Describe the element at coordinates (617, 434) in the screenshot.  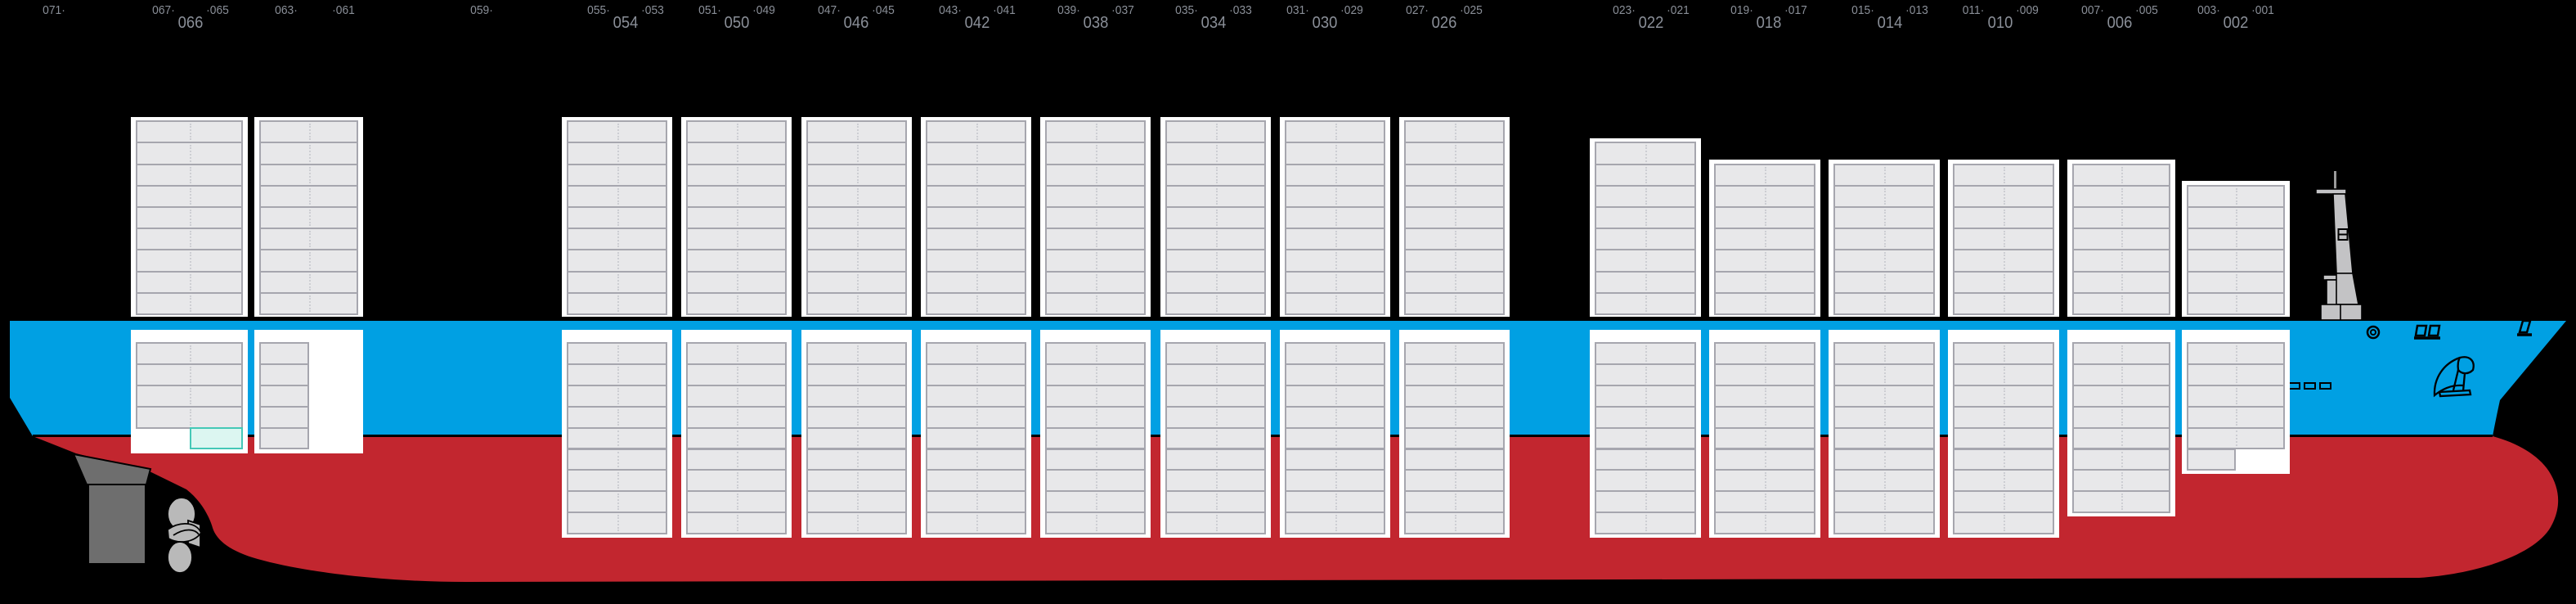
I see `bay-054-hold-stack` at that location.